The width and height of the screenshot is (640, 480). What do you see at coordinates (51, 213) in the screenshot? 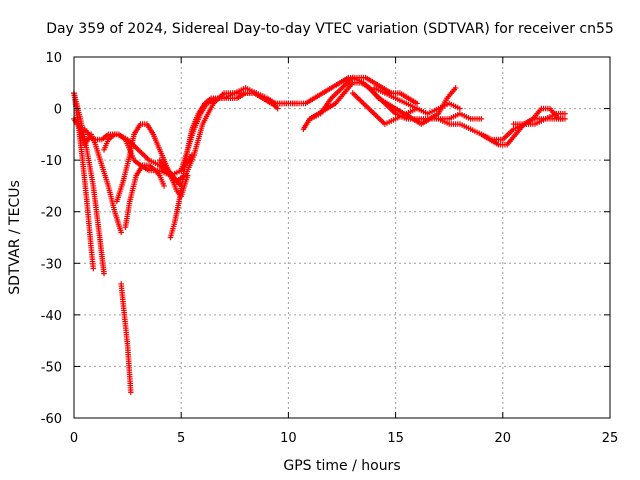
I see `y-tick-label: -20` at bounding box center [51, 213].